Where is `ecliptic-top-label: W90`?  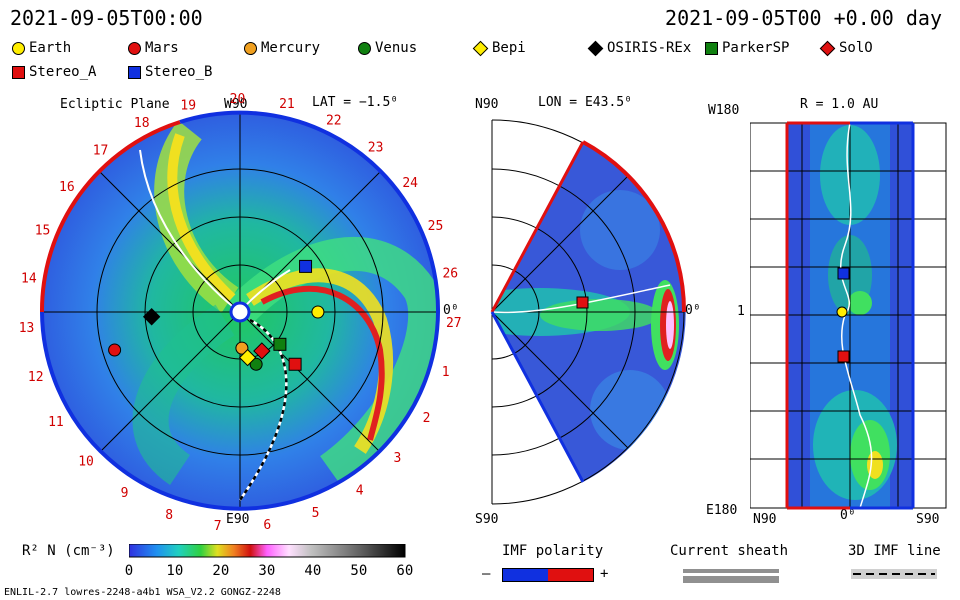
ecliptic-top-label: W90 is located at coordinates (236, 104).